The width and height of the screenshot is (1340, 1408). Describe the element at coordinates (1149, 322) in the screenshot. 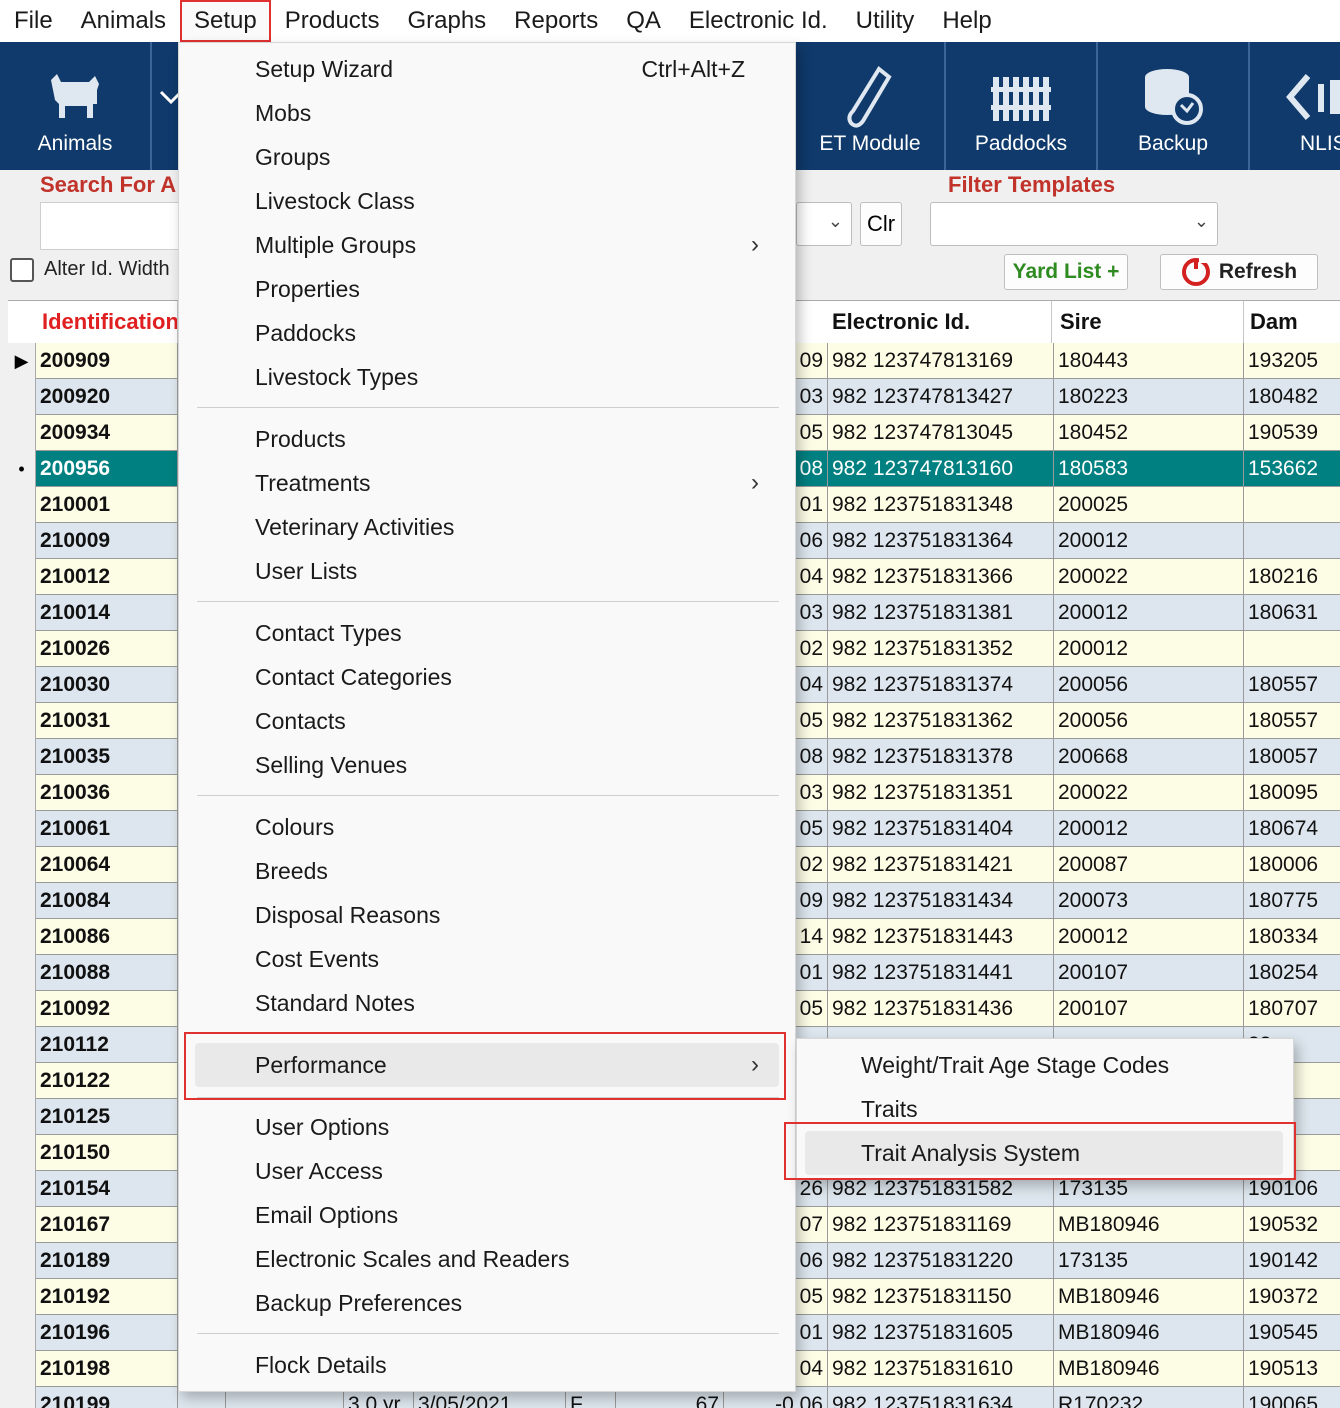

I see `header-sire: Sire` at that location.